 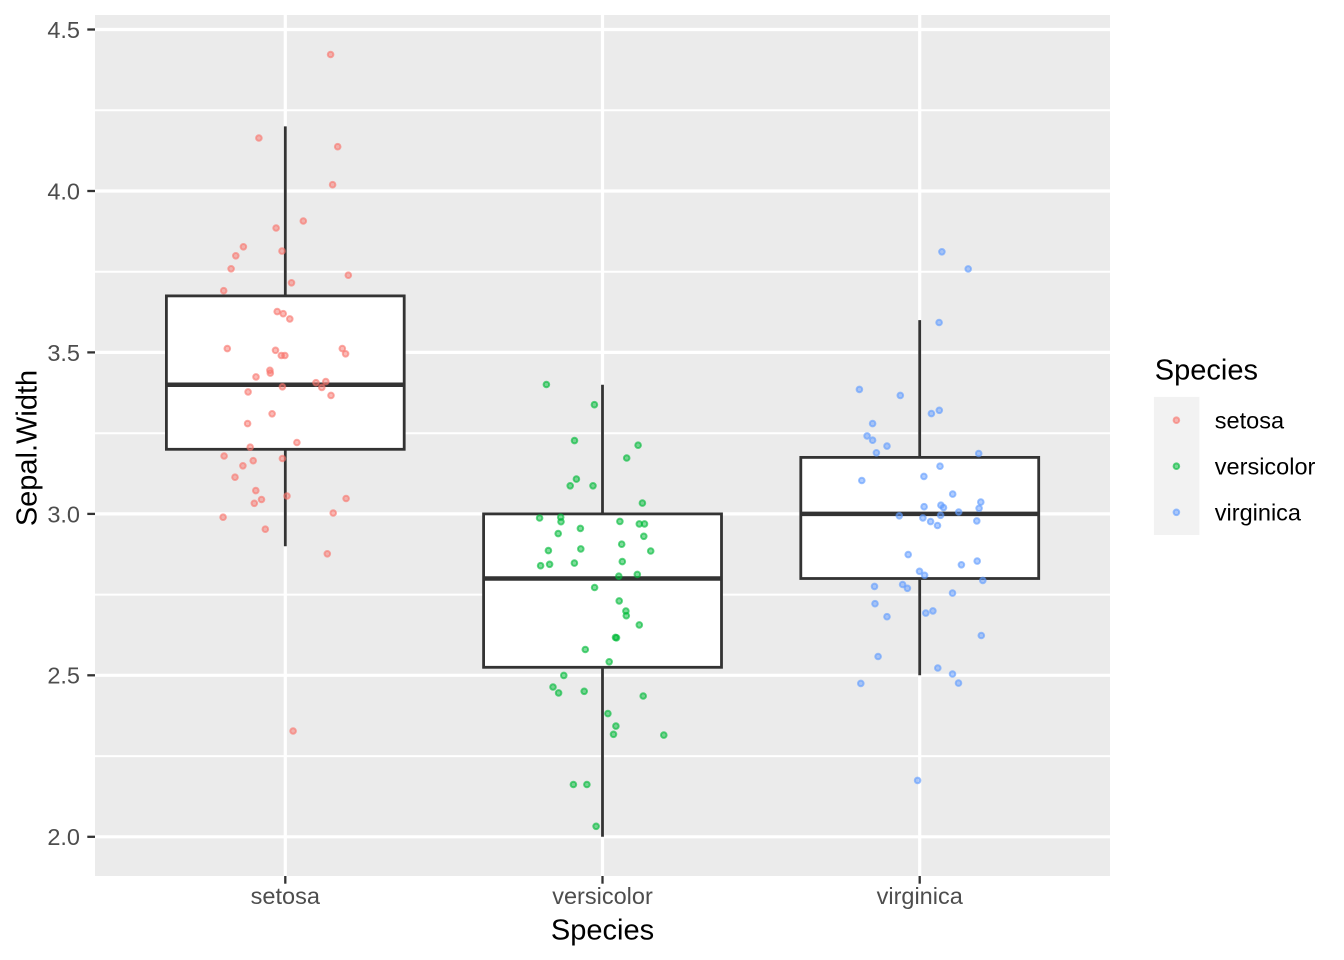 I want to click on svg-text: 4.0, so click(x=63, y=191).